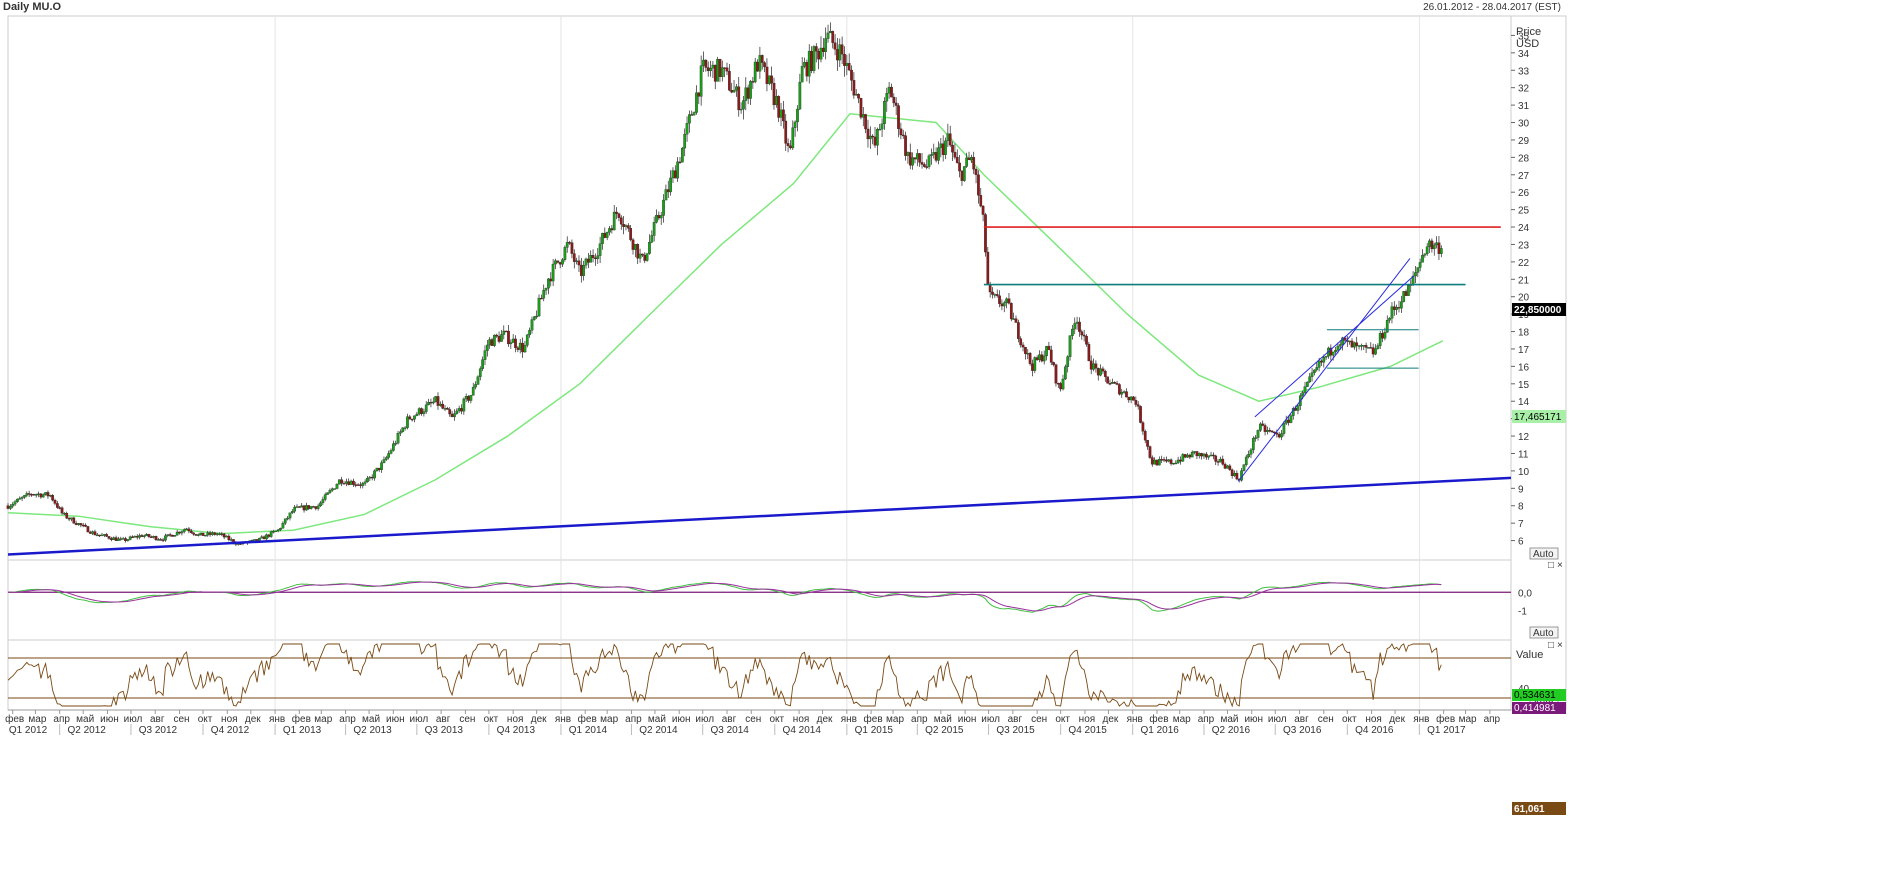  I want to click on price-tick-label: 16, so click(1524, 367).